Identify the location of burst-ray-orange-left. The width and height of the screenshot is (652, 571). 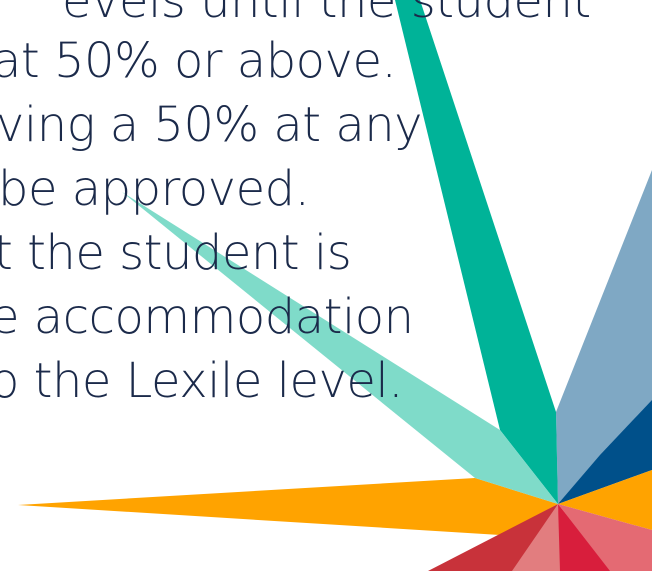
(288, 506).